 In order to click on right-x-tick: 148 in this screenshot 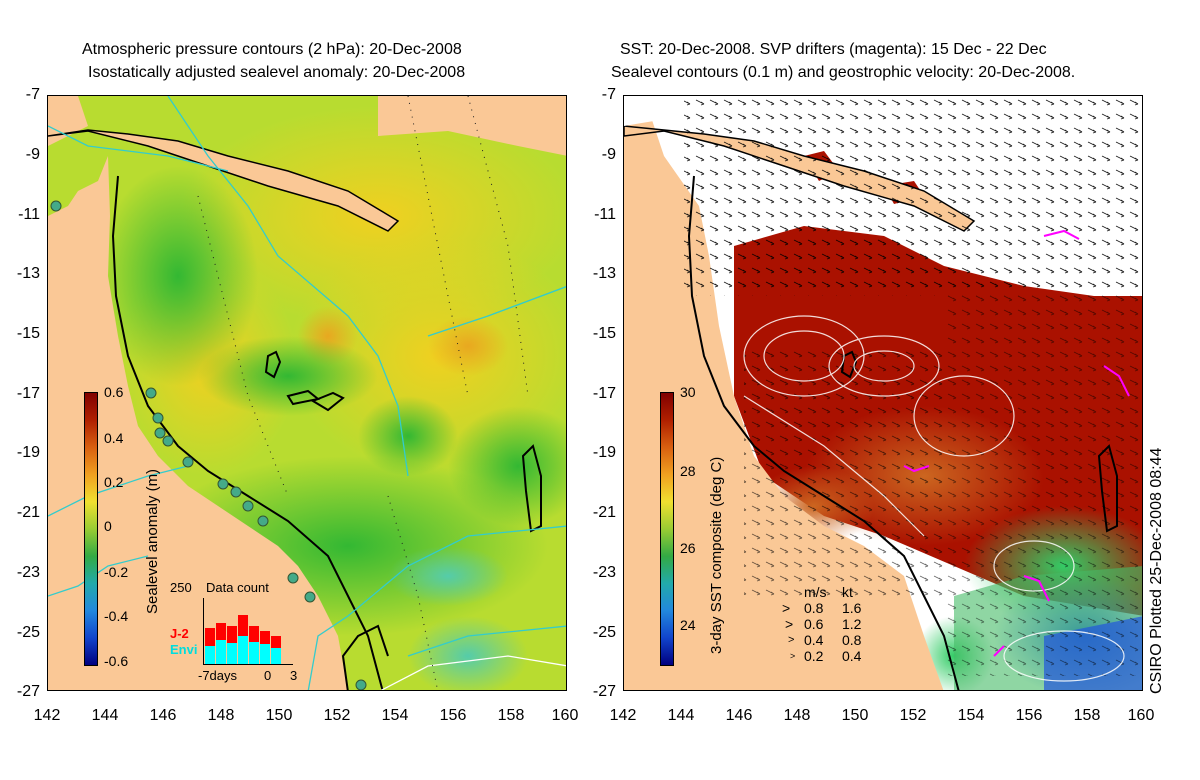, I will do `click(797, 715)`.